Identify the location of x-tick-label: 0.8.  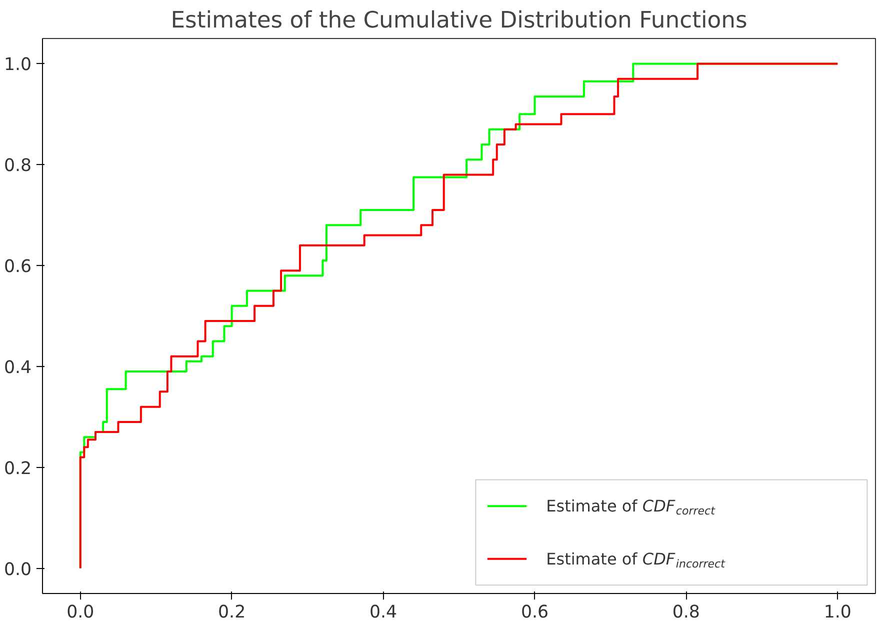
(686, 612).